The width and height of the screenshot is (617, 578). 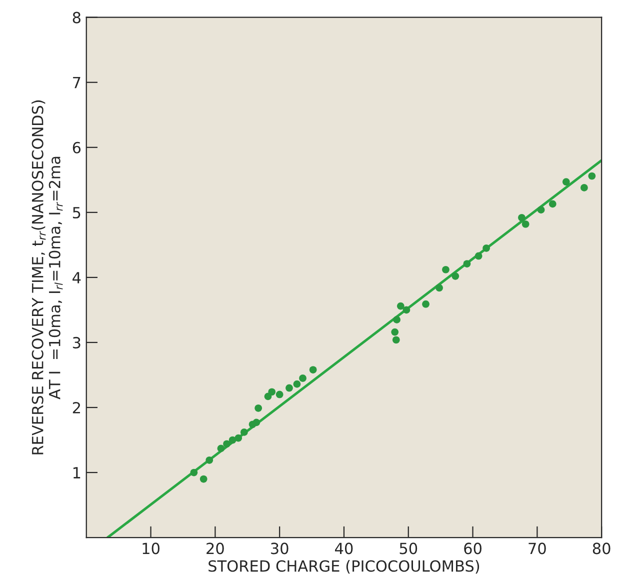 I want to click on x-tick-label: 70, so click(x=537, y=548).